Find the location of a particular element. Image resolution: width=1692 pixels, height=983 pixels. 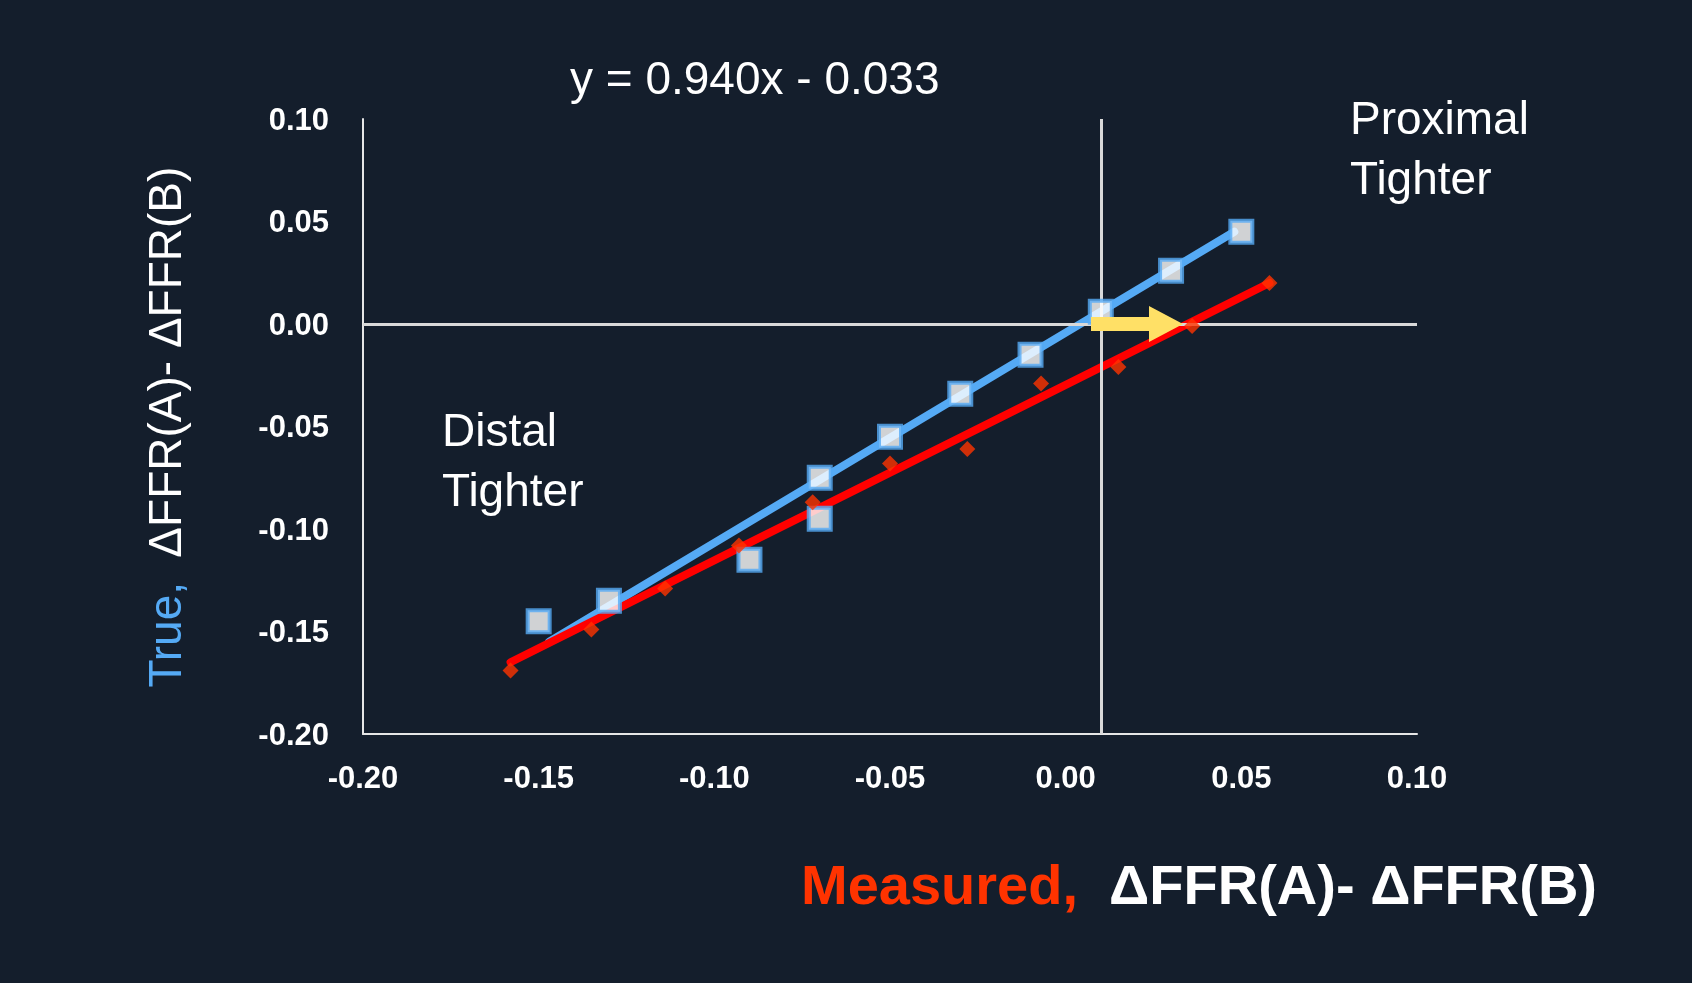

x-tick-label: -0.15 is located at coordinates (538, 777).